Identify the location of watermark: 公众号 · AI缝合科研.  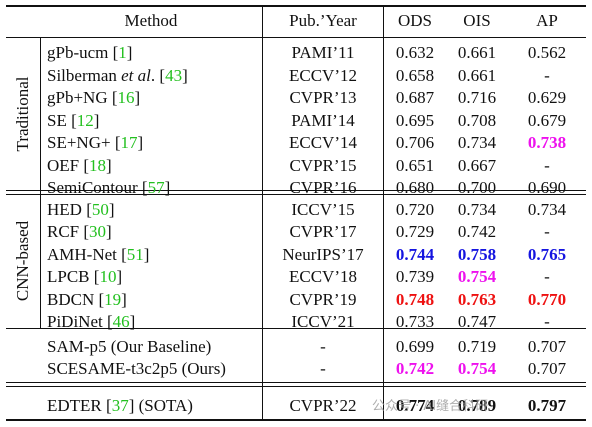
(430, 406).